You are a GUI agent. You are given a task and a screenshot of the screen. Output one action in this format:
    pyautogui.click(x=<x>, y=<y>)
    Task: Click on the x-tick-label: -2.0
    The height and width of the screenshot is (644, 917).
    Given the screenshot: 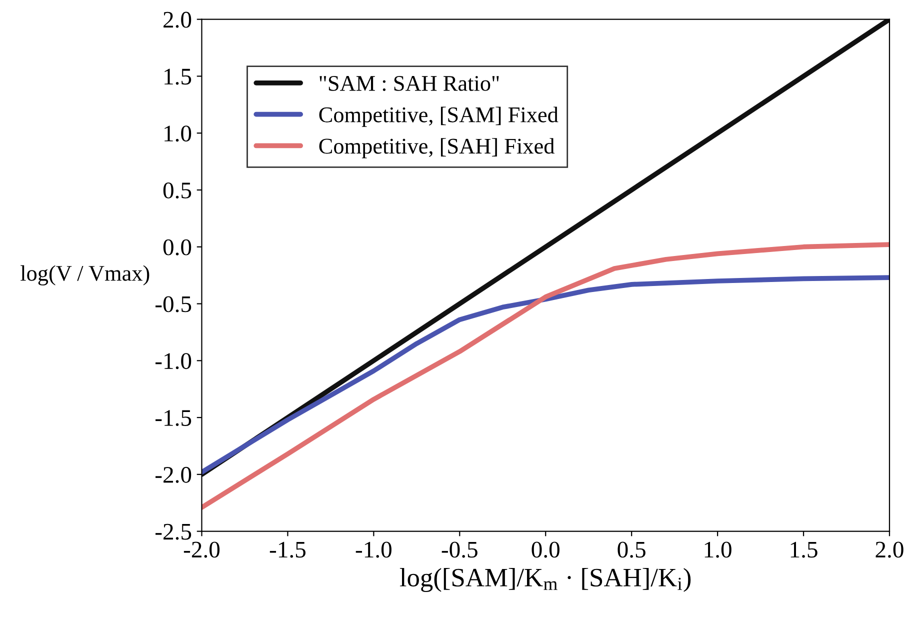 What is the action you would take?
    pyautogui.click(x=202, y=550)
    